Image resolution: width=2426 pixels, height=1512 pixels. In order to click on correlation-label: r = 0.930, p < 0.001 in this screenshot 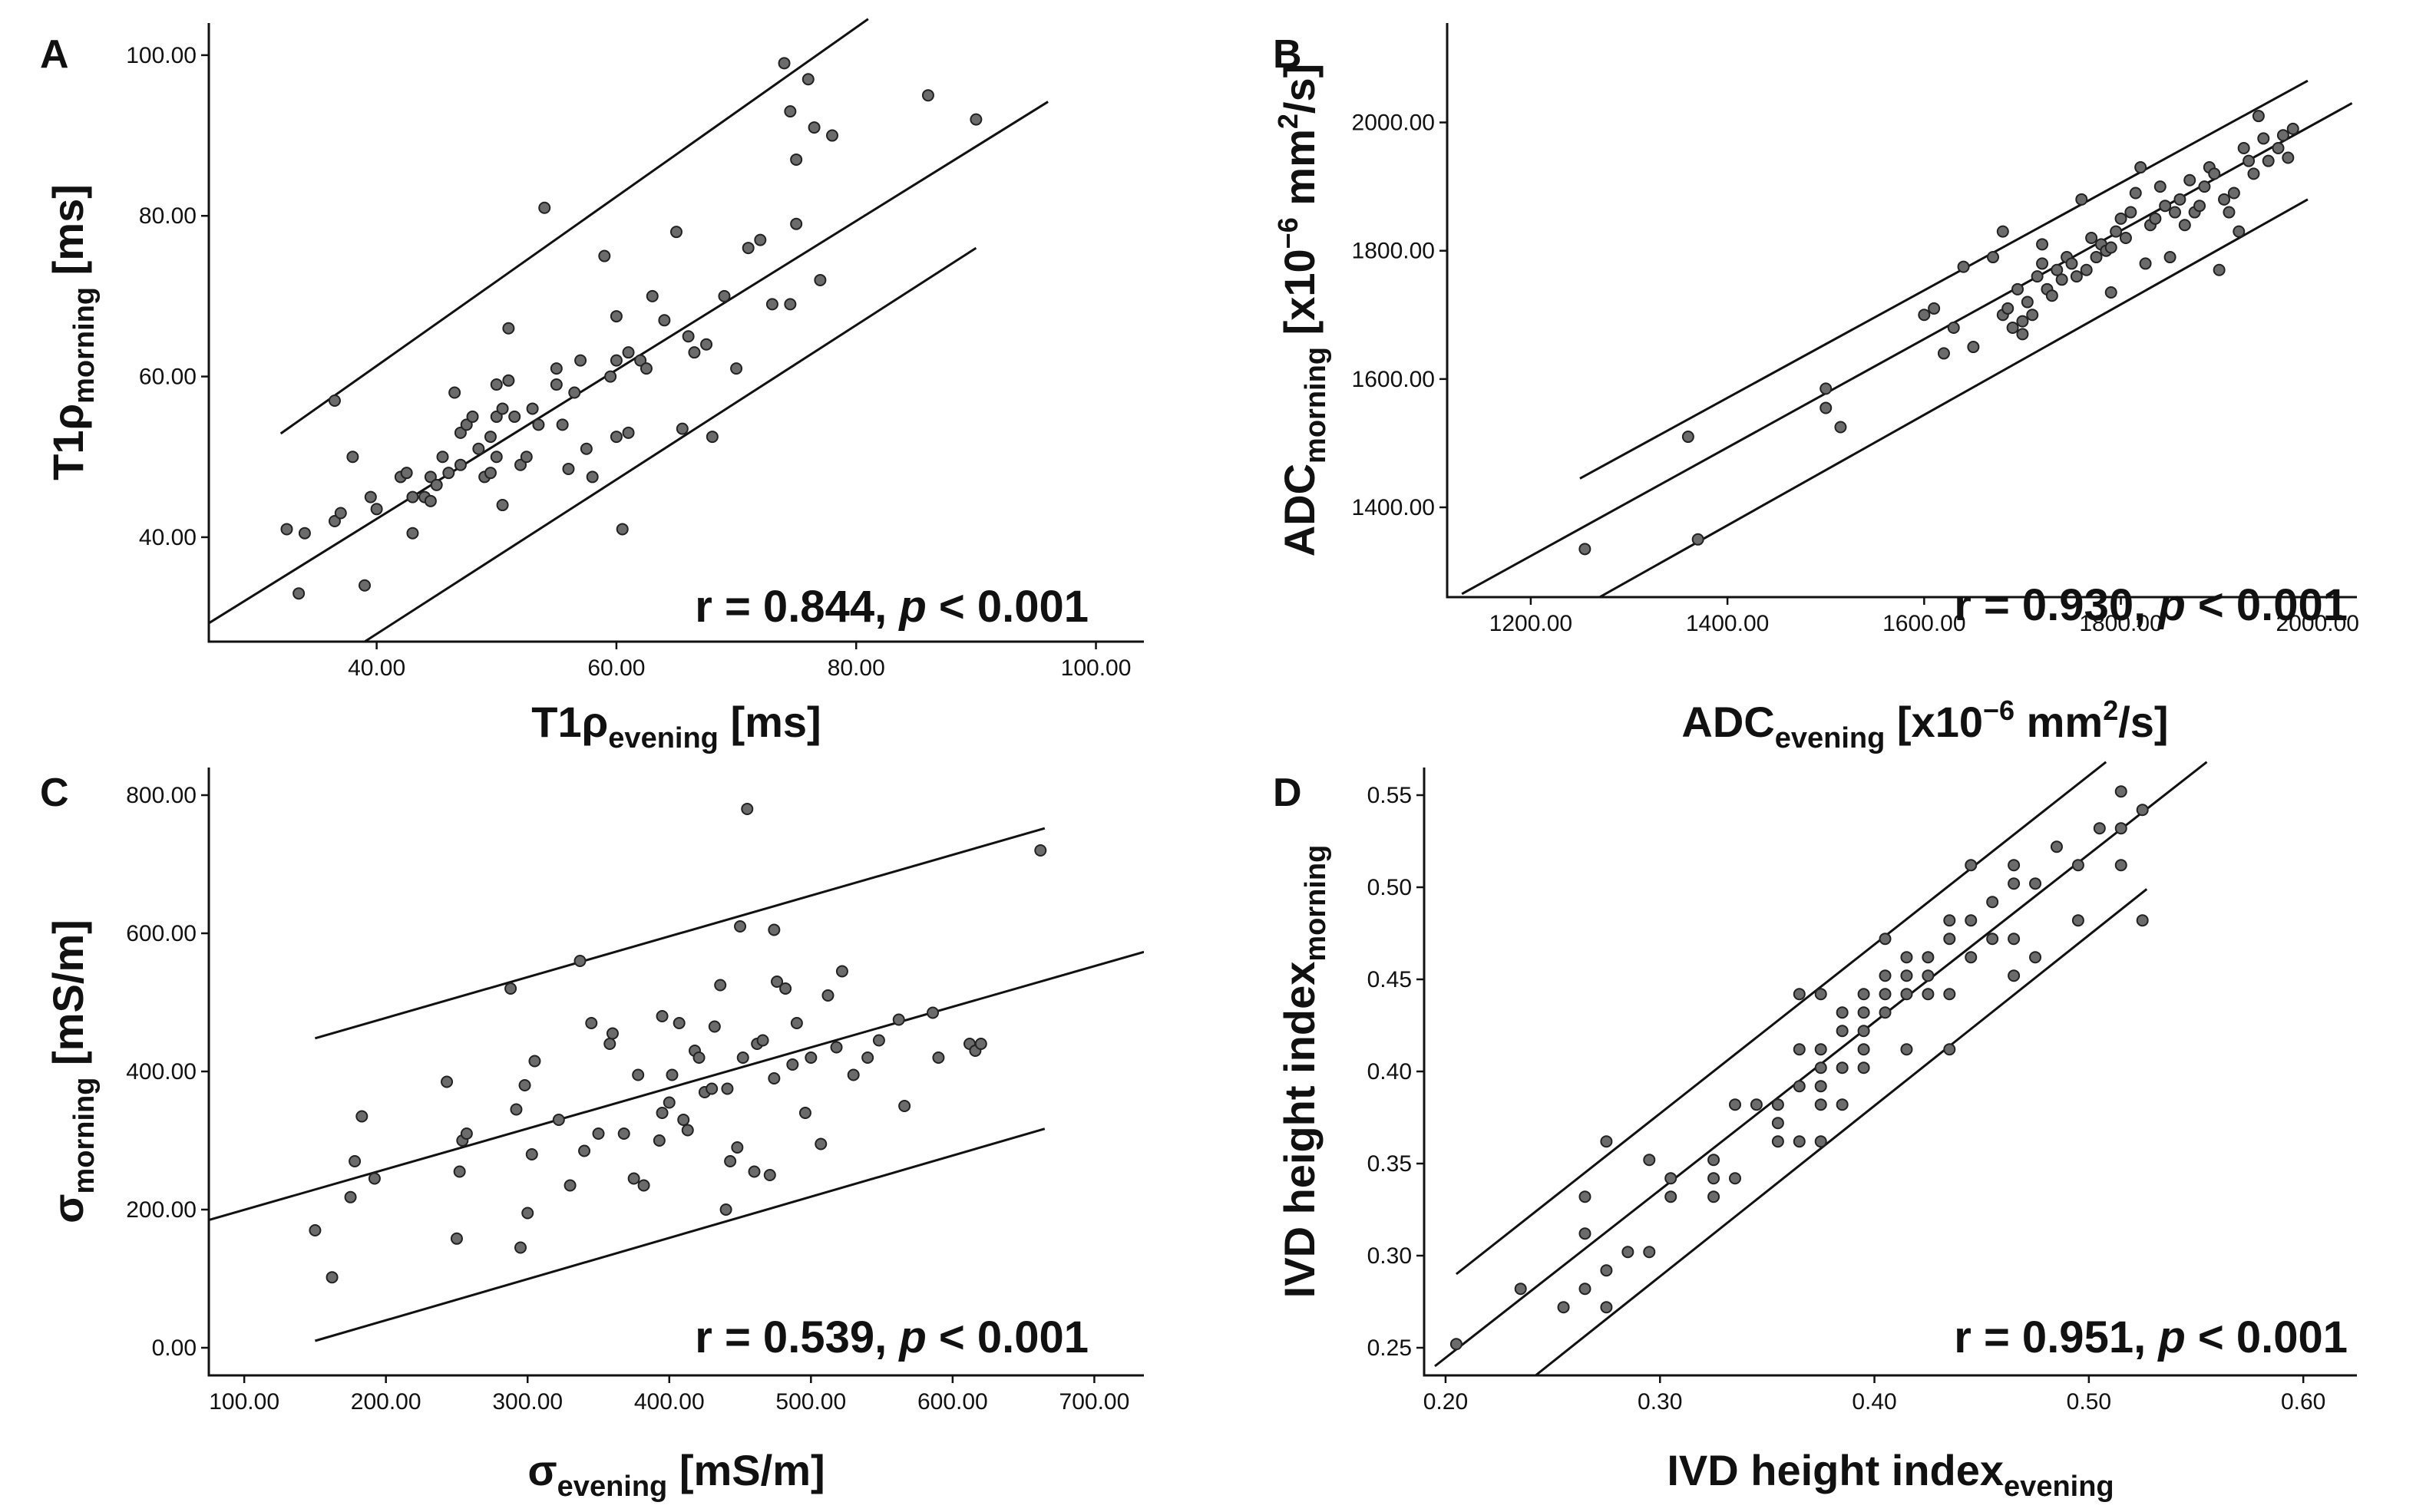, I will do `click(2151, 605)`.